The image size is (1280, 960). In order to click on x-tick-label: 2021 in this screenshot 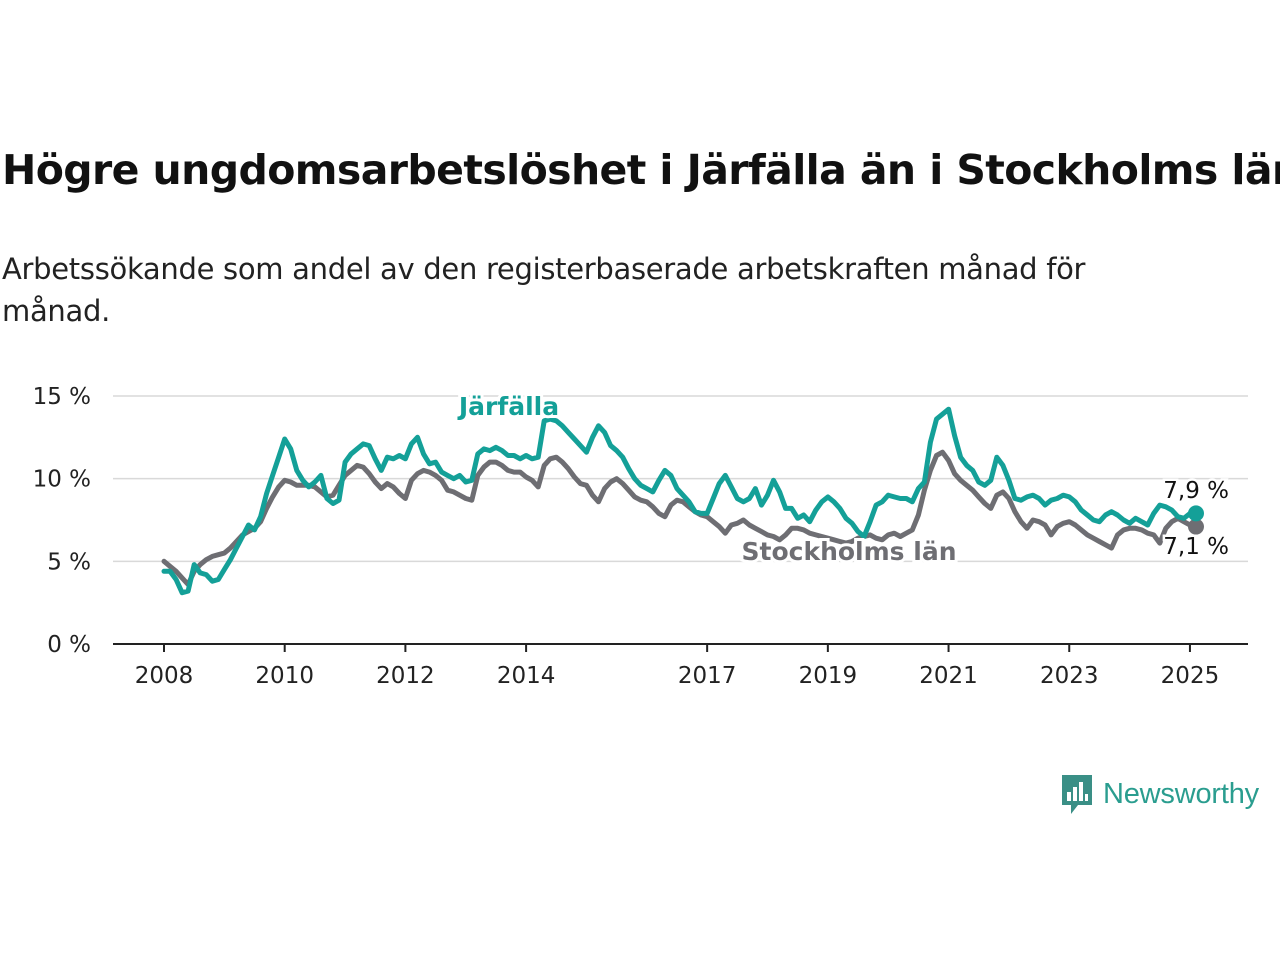, I will do `click(948, 676)`.